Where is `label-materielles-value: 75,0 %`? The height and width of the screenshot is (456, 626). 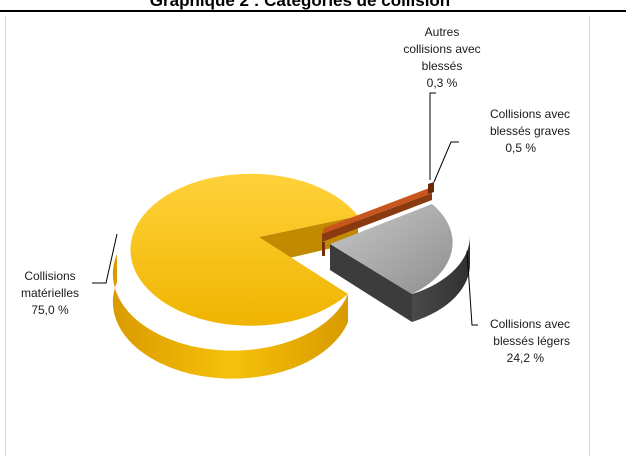
label-materielles-value: 75,0 % is located at coordinates (50, 310).